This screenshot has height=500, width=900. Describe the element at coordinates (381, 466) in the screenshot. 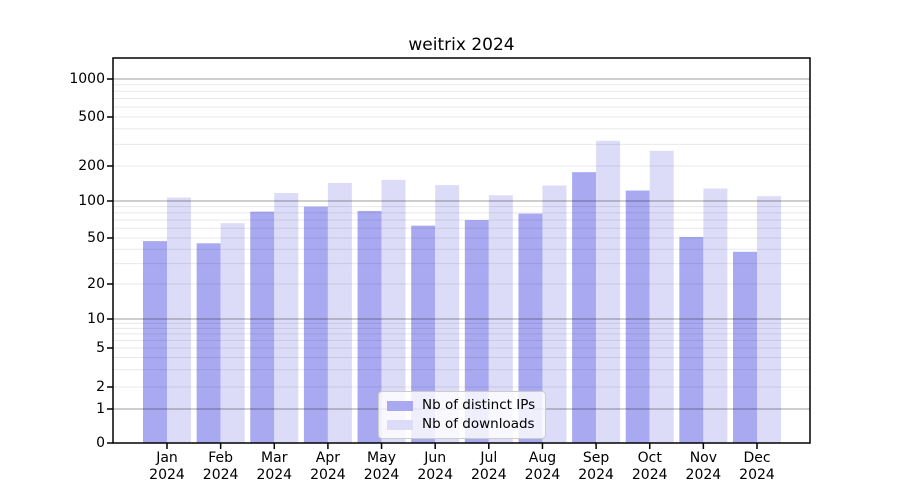

I see `x-tick-label-may: May 2024` at that location.